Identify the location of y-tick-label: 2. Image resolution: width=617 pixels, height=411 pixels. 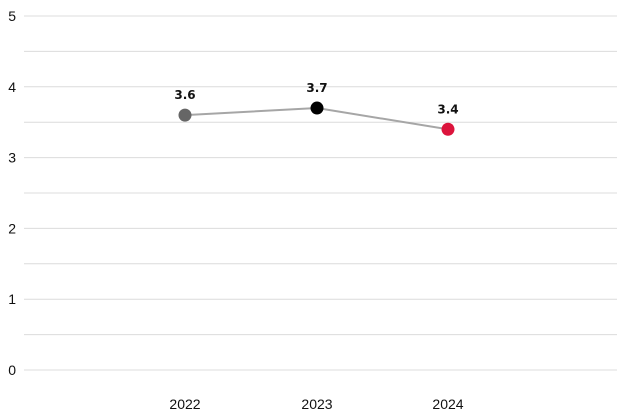
(12, 228).